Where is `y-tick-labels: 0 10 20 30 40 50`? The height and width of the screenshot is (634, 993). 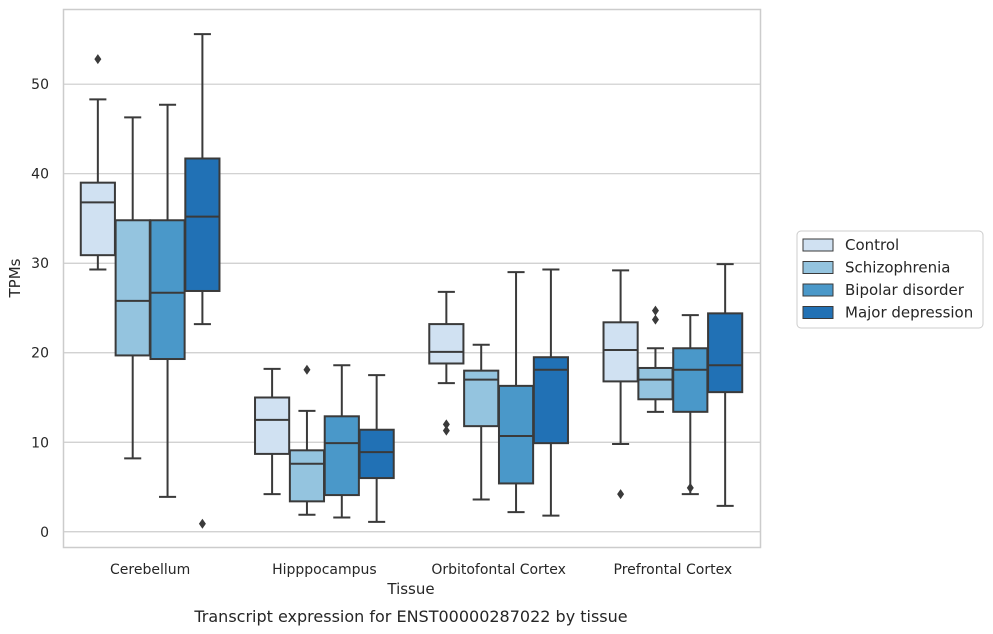 y-tick-labels: 0 10 20 30 40 50 is located at coordinates (40, 309).